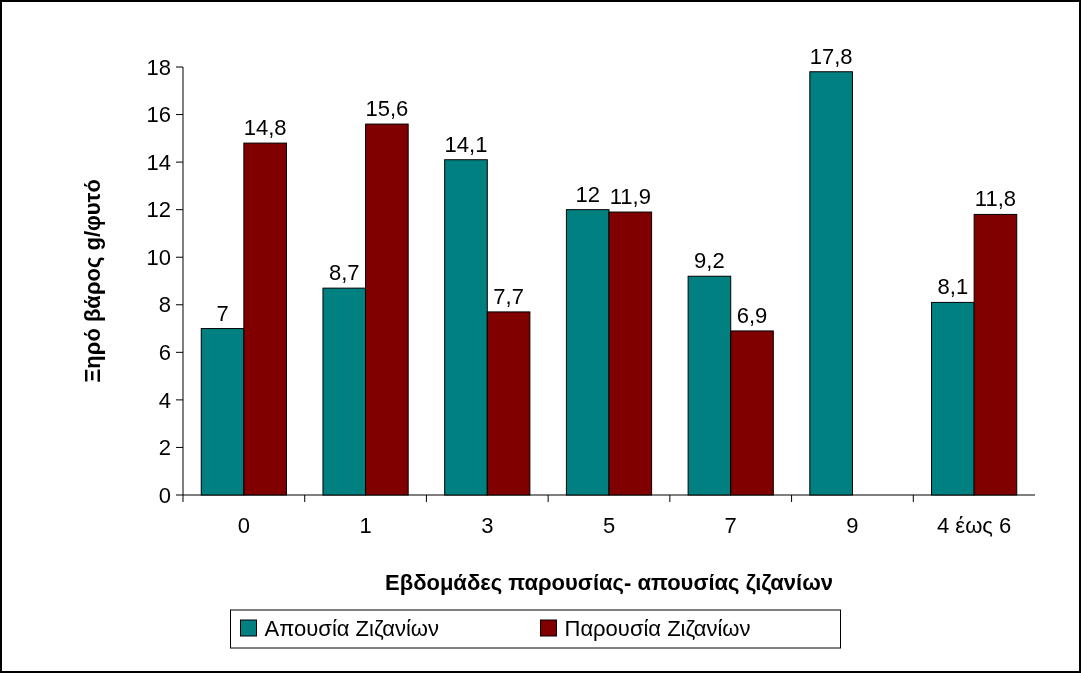  What do you see at coordinates (387, 109) in the screenshot?
I see `data-label: 15,6` at bounding box center [387, 109].